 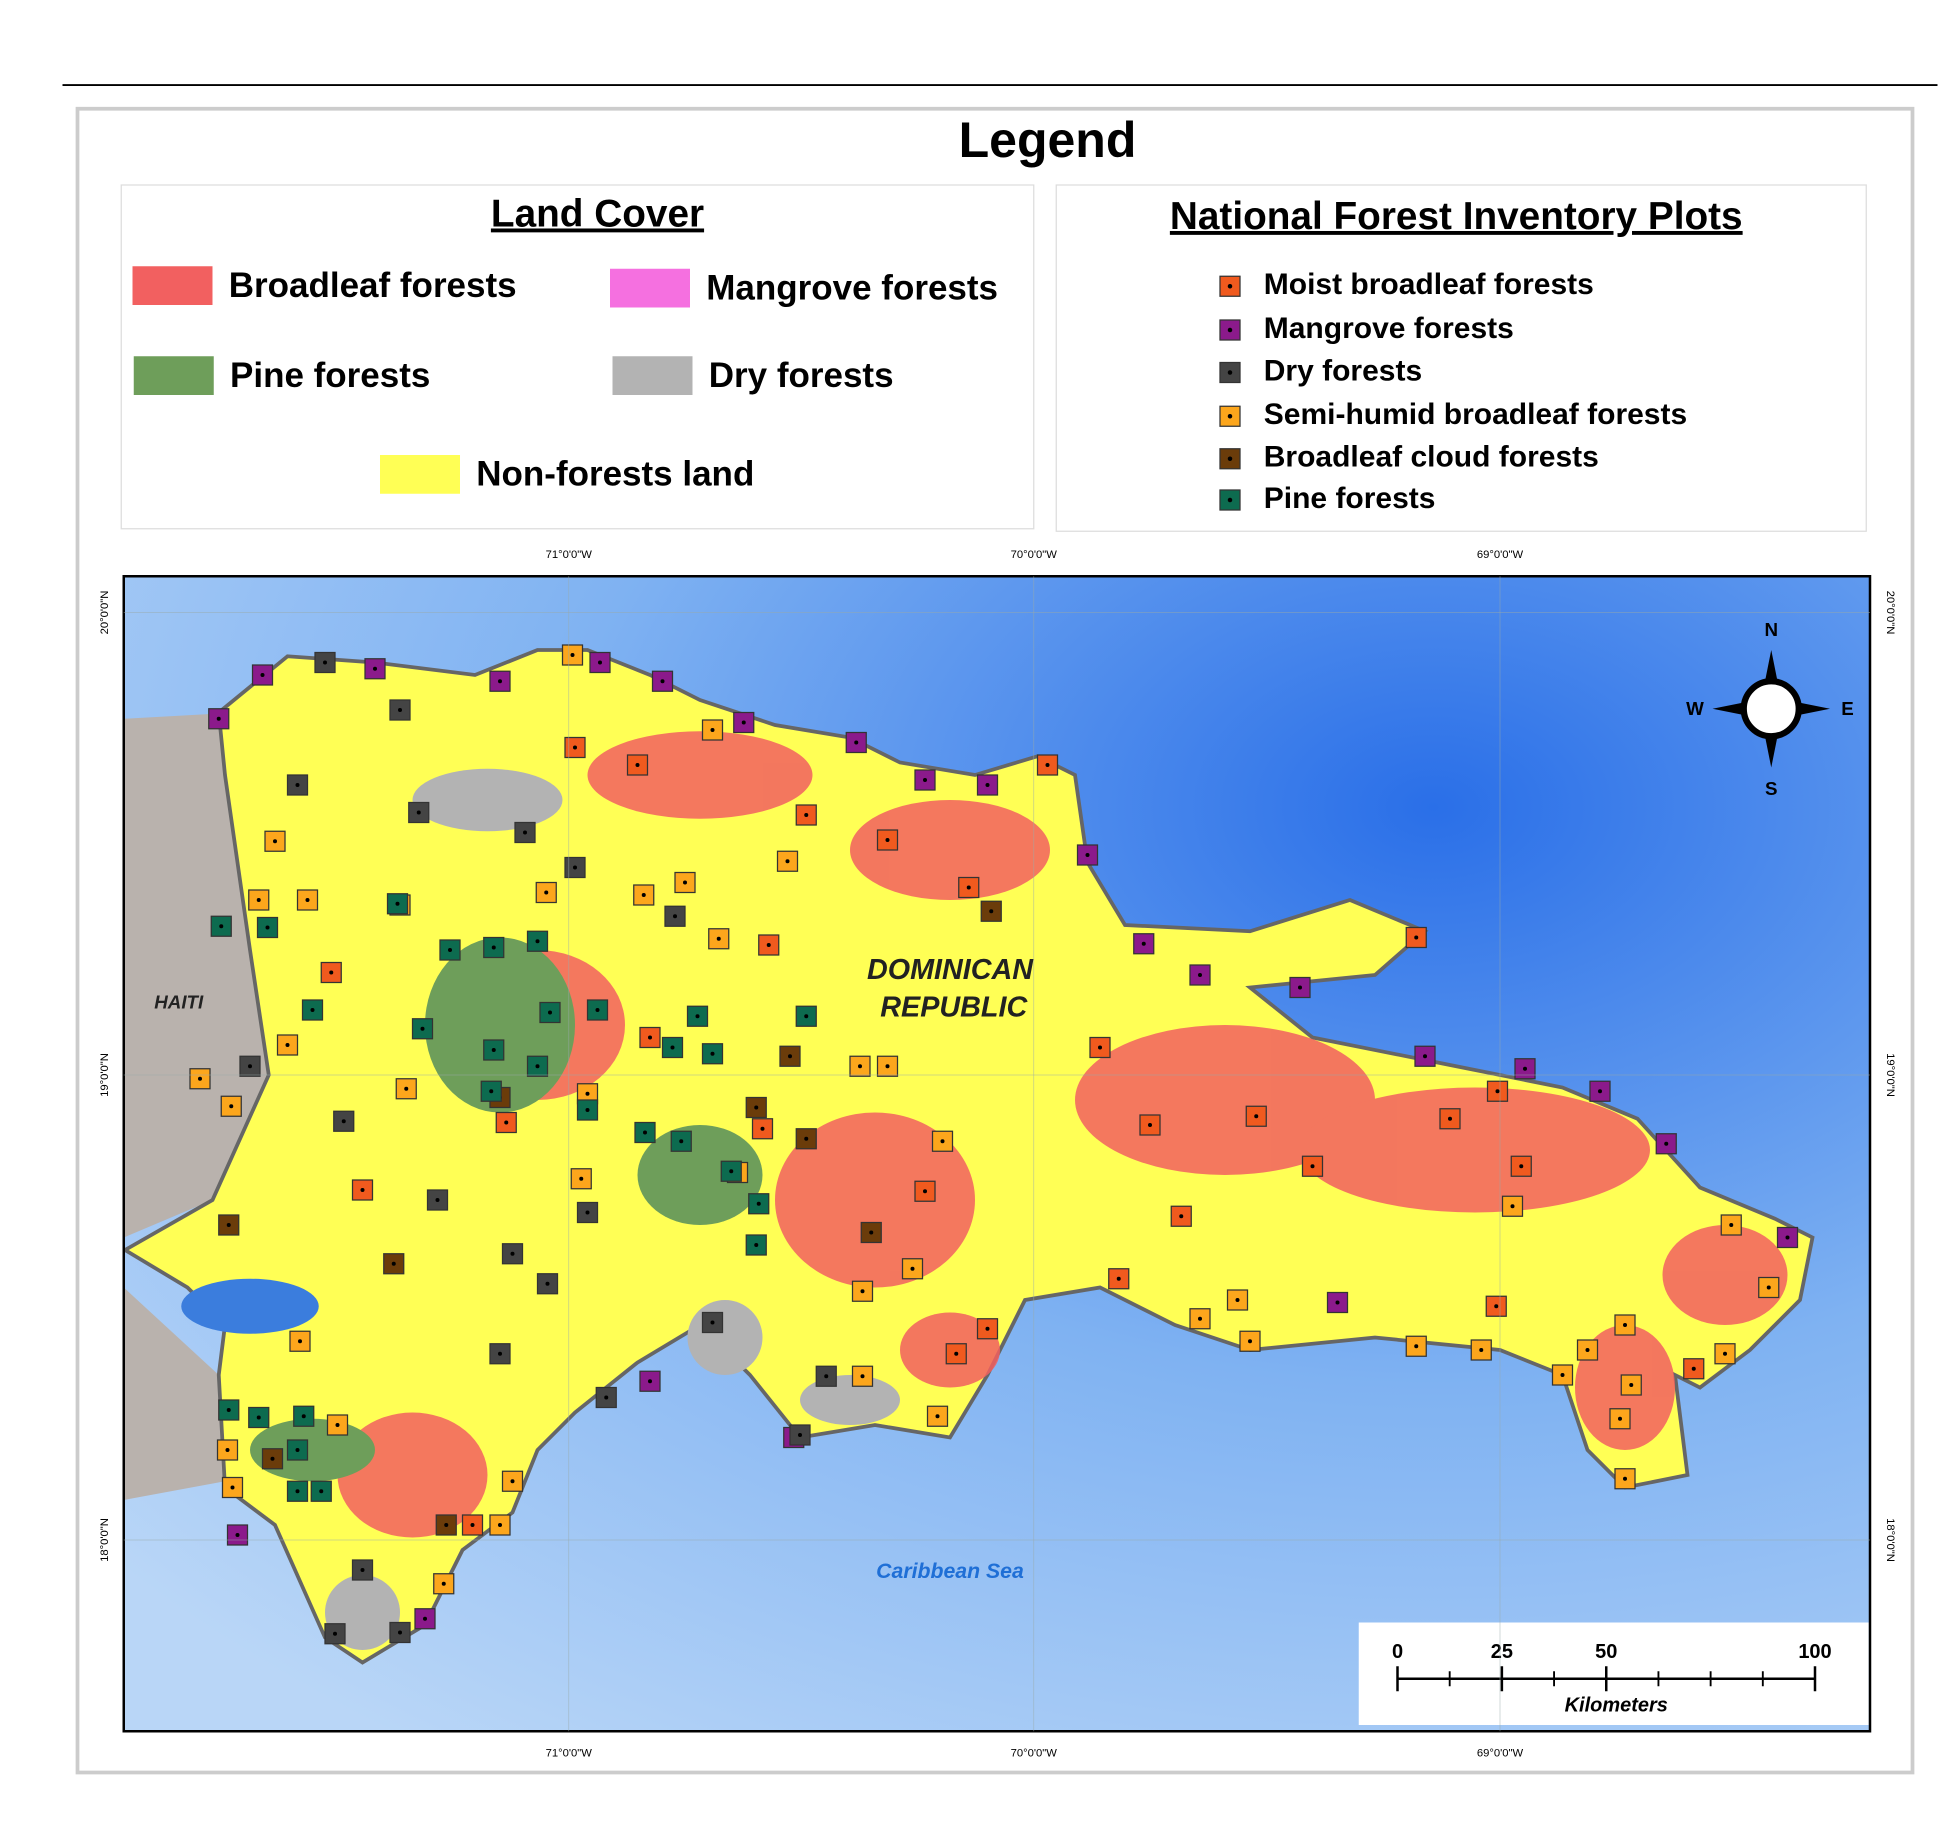 I want to click on compass-n: N, so click(x=1771, y=629).